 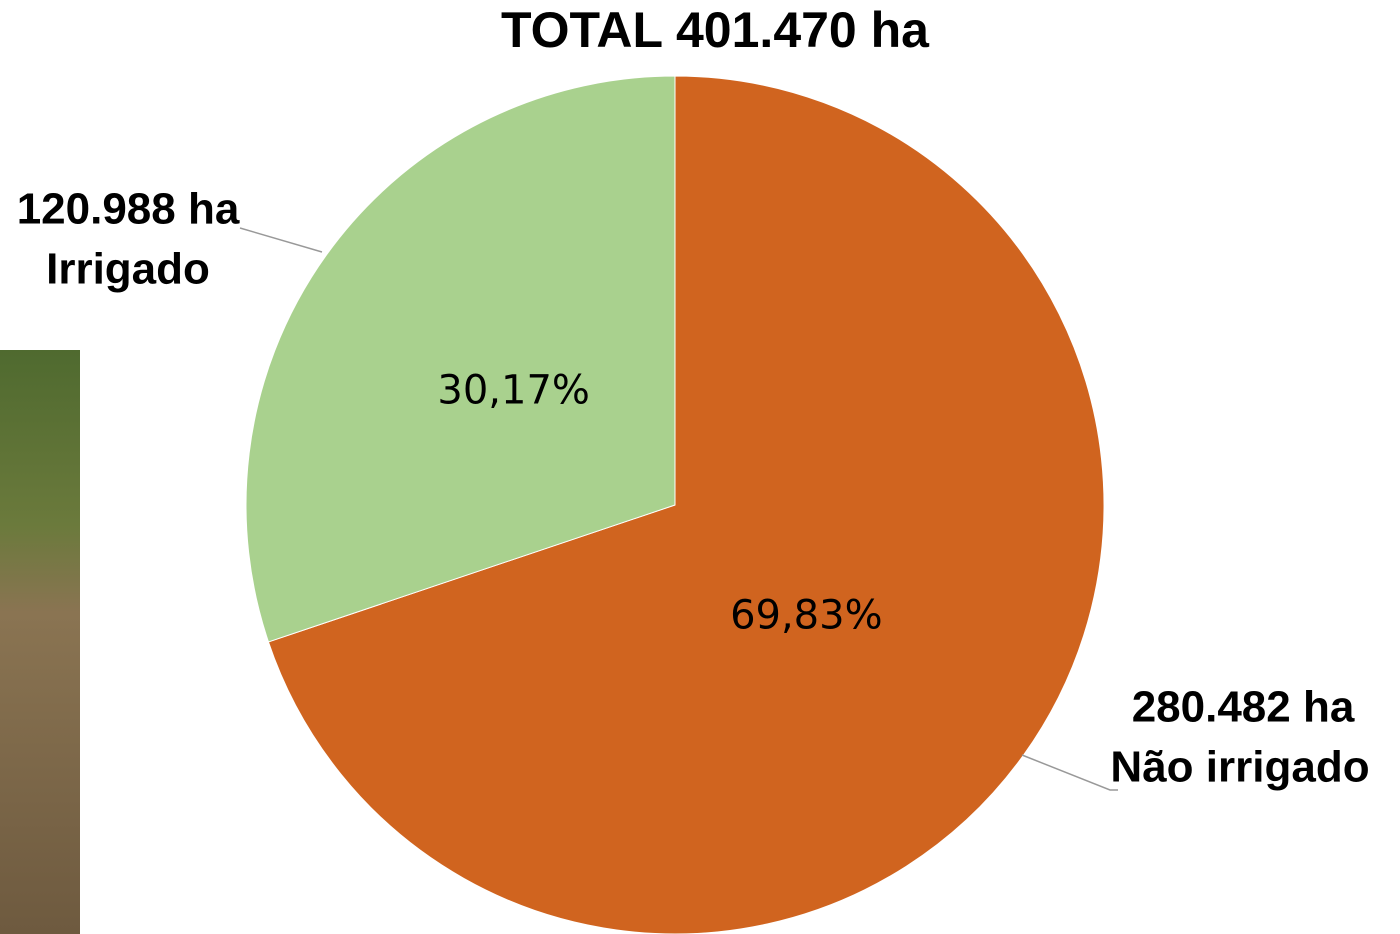 I want to click on category-label: Não irrigado, so click(x=1239, y=767).